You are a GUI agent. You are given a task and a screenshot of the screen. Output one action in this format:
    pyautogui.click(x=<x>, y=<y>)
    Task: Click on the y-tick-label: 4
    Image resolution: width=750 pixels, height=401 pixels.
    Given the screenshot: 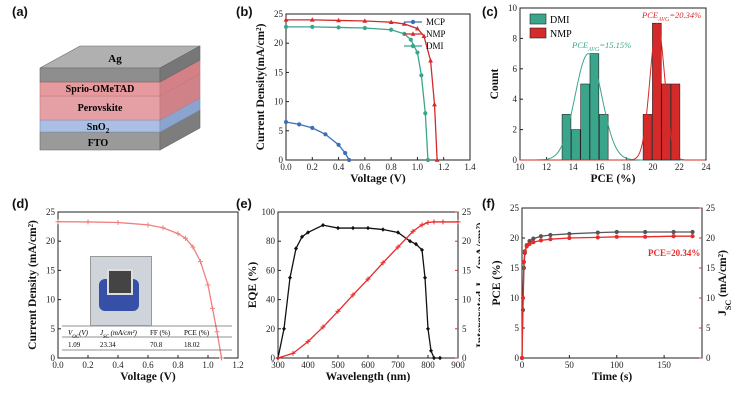 What is the action you would take?
    pyautogui.click(x=515, y=99)
    